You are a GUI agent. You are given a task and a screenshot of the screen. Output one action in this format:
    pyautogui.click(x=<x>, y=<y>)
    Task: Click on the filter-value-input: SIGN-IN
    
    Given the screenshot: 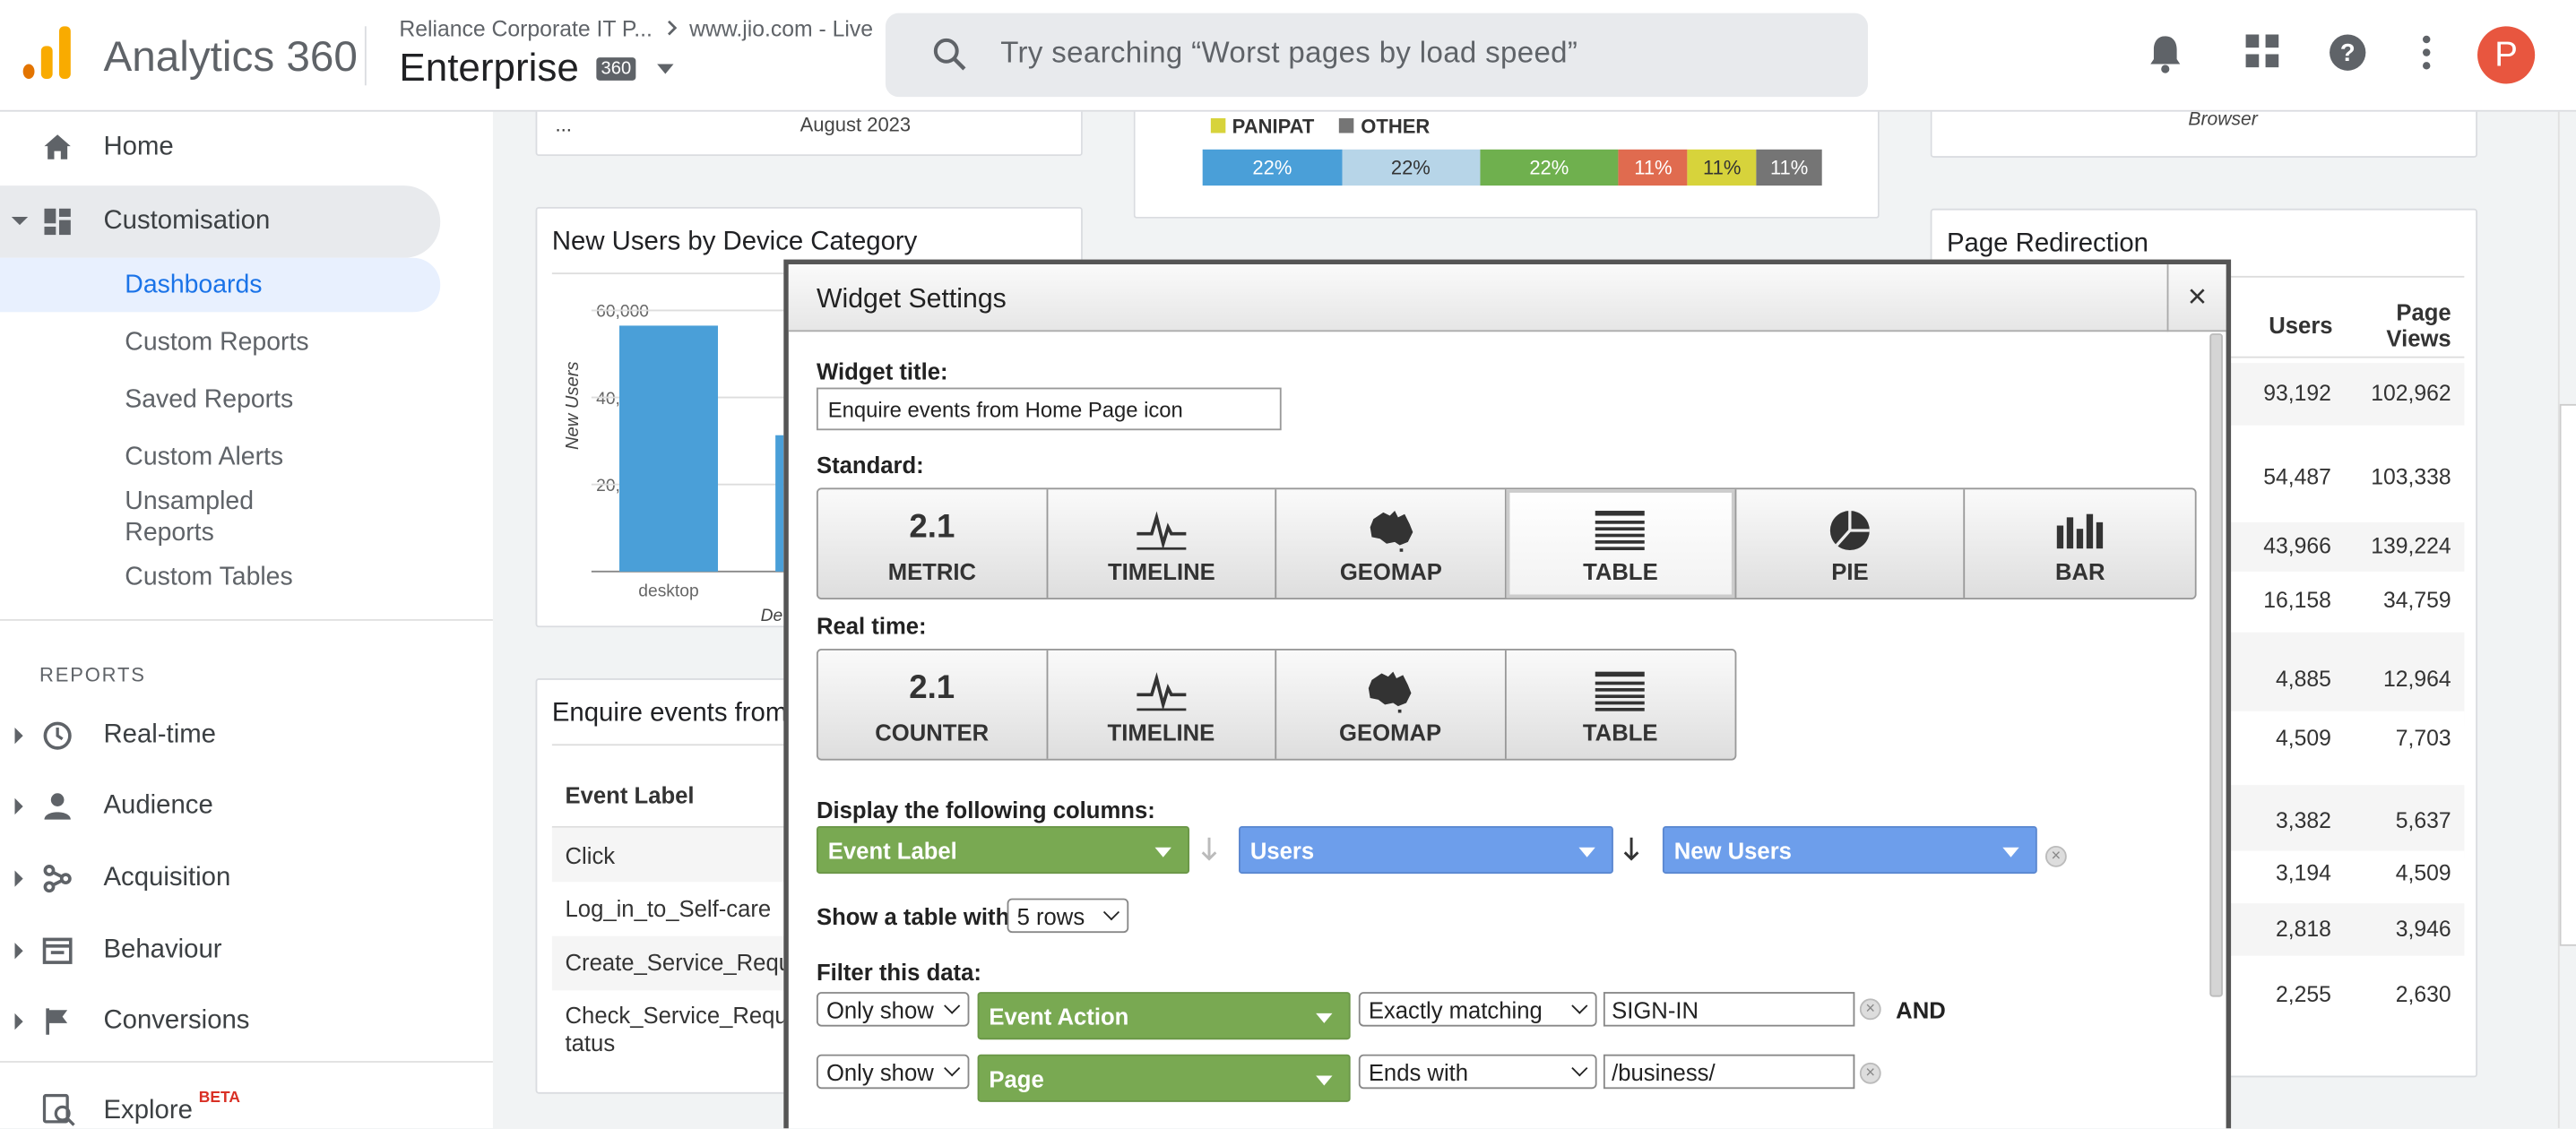 What is the action you would take?
    pyautogui.click(x=1729, y=1010)
    